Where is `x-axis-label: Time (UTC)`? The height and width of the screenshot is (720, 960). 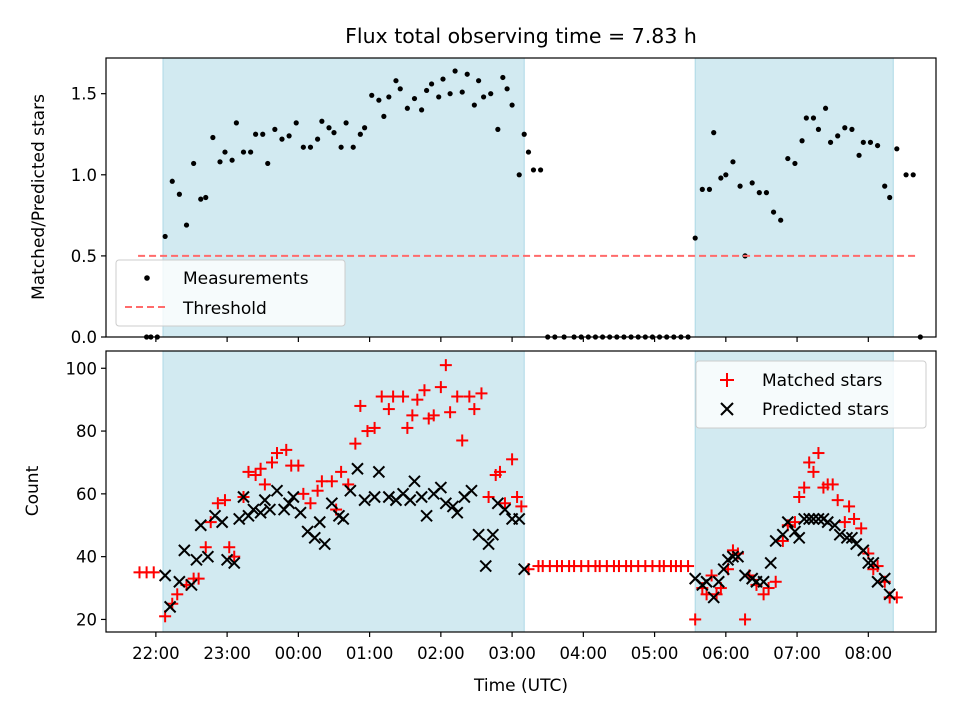 x-axis-label: Time (UTC) is located at coordinates (520, 686).